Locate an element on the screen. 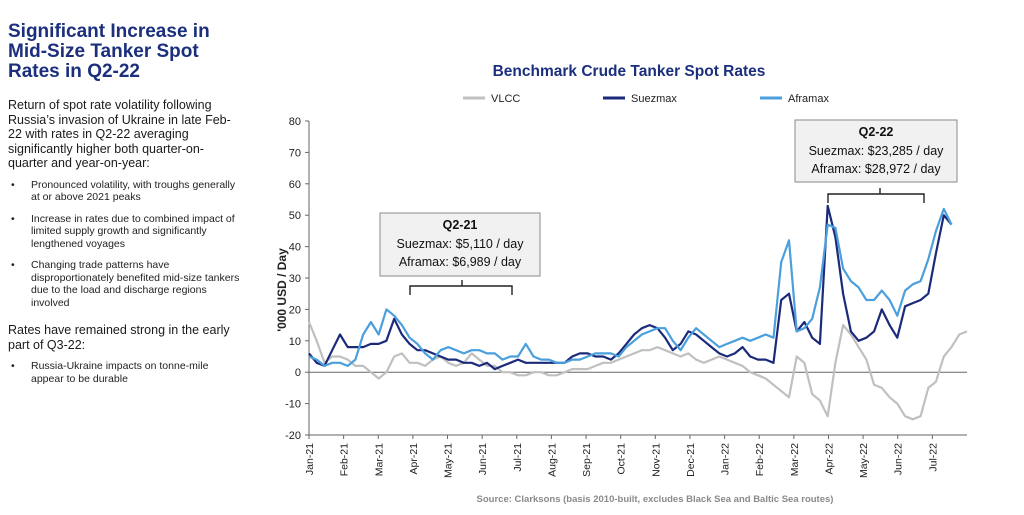  x-tick-label: Nov-21 is located at coordinates (656, 460).